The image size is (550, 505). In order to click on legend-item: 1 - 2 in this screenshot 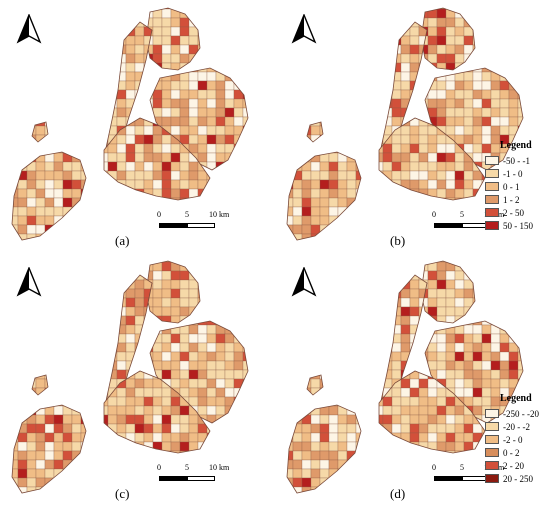, I will do `click(517, 199)`.